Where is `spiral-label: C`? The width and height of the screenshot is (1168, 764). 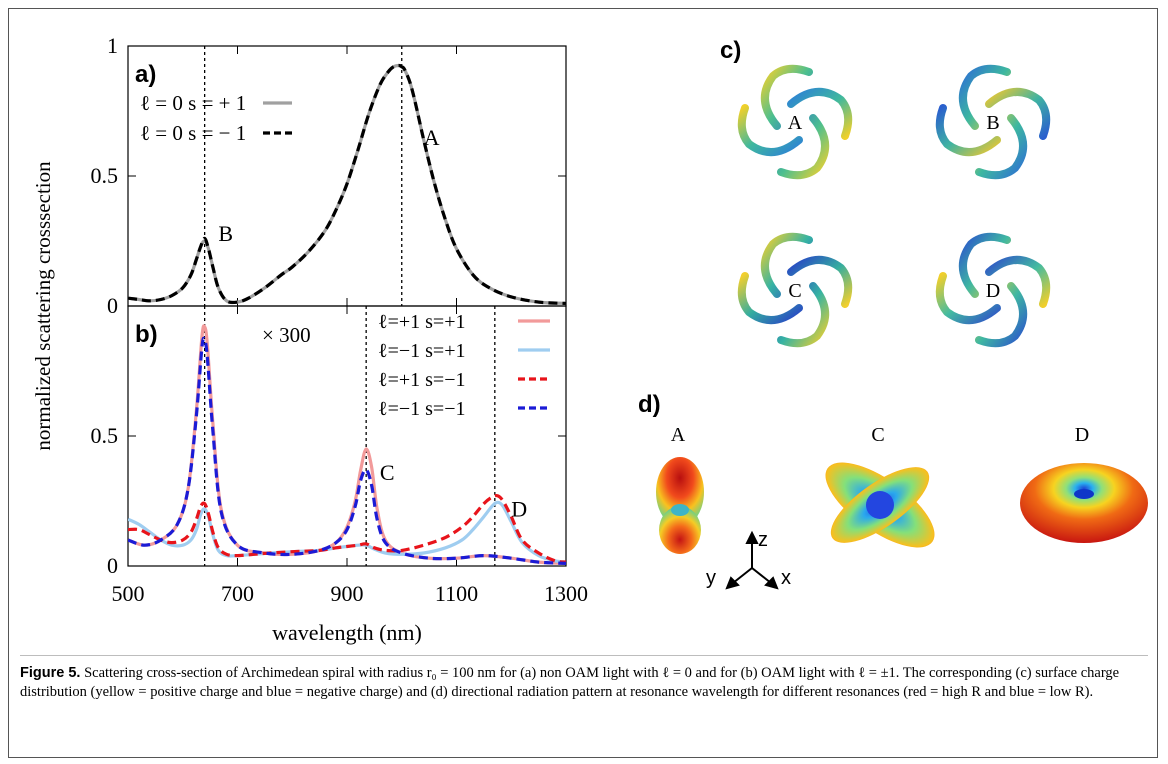
spiral-label: C is located at coordinates (794, 291).